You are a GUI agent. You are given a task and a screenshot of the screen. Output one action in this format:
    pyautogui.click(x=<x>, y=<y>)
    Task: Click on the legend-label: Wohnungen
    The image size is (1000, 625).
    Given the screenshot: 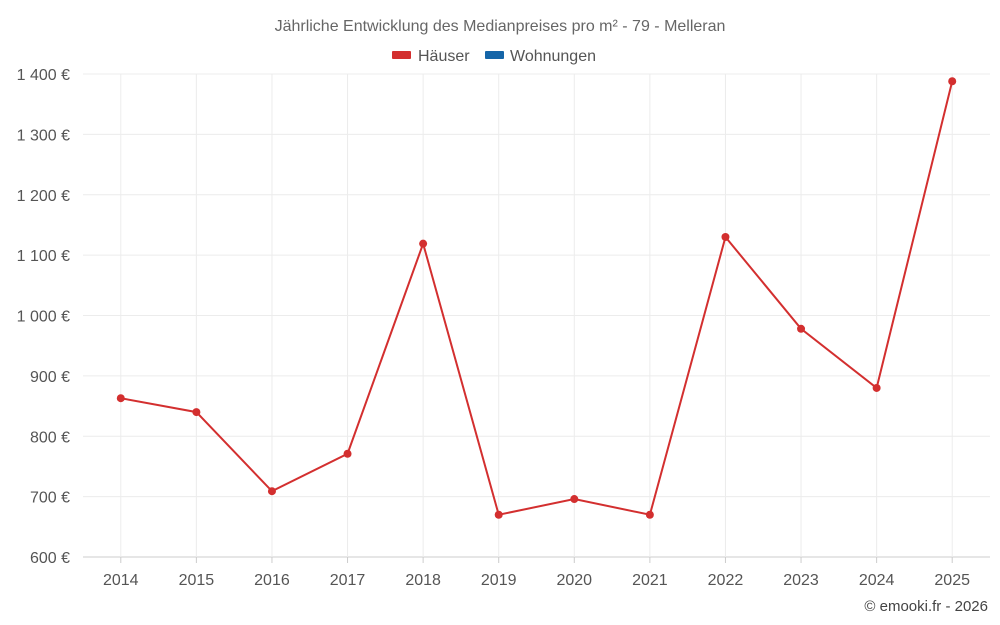 What is the action you would take?
    pyautogui.click(x=553, y=56)
    